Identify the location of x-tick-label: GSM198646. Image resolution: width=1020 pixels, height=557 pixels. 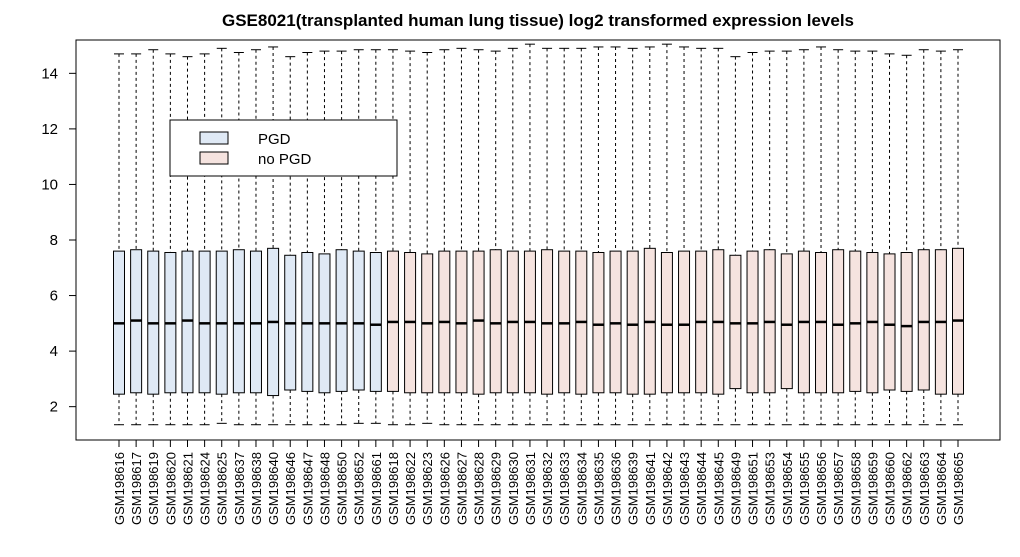
(290, 488).